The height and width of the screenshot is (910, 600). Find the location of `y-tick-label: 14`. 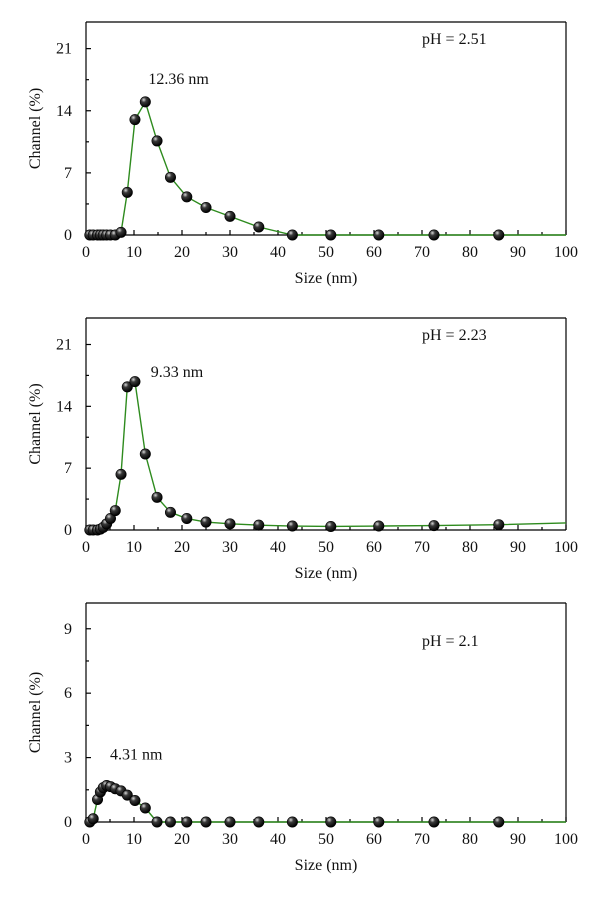

y-tick-label: 14 is located at coordinates (64, 111).